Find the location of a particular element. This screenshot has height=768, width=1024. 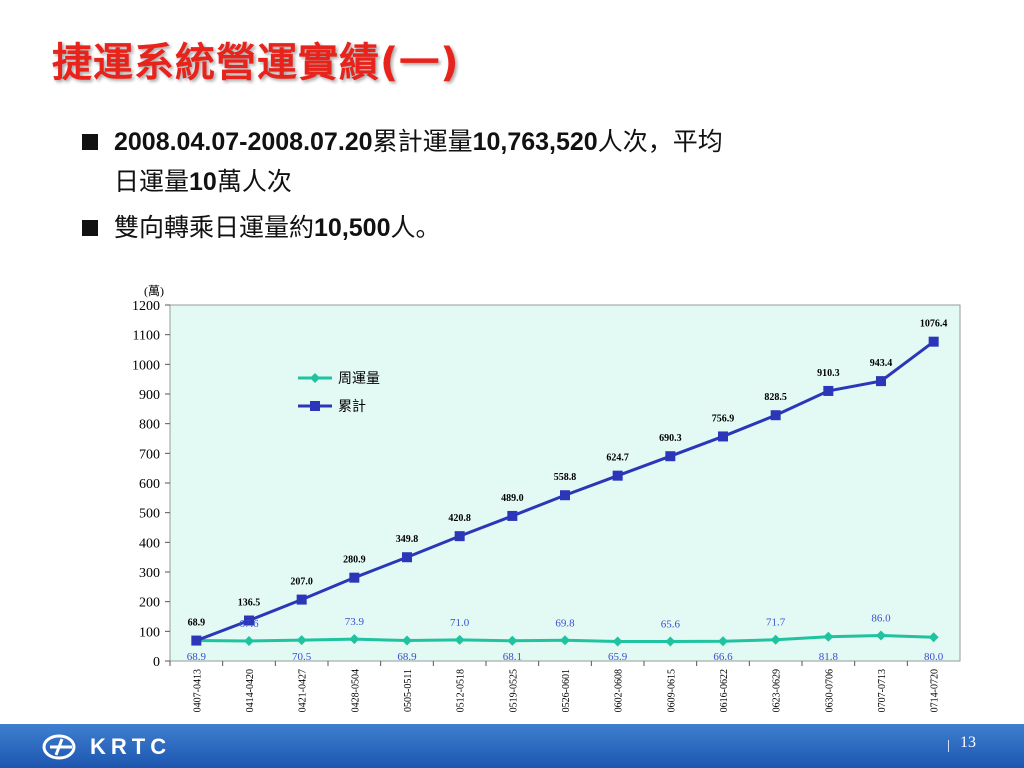

y-tick-label: 600 is located at coordinates (149, 484).